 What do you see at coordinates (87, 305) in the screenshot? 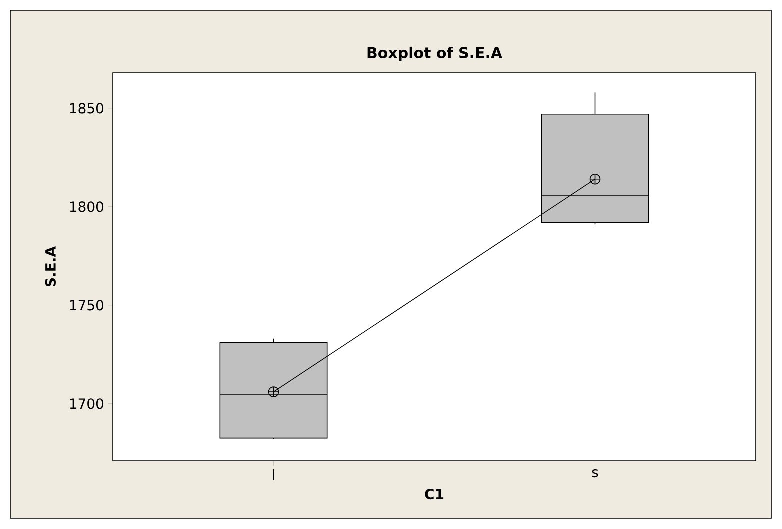
I see `y-tick-label: 1750` at bounding box center [87, 305].